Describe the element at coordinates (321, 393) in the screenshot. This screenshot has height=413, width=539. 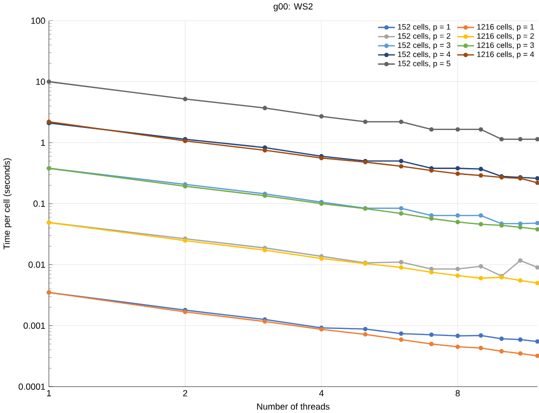
I see `x-tick-label: 4` at that location.